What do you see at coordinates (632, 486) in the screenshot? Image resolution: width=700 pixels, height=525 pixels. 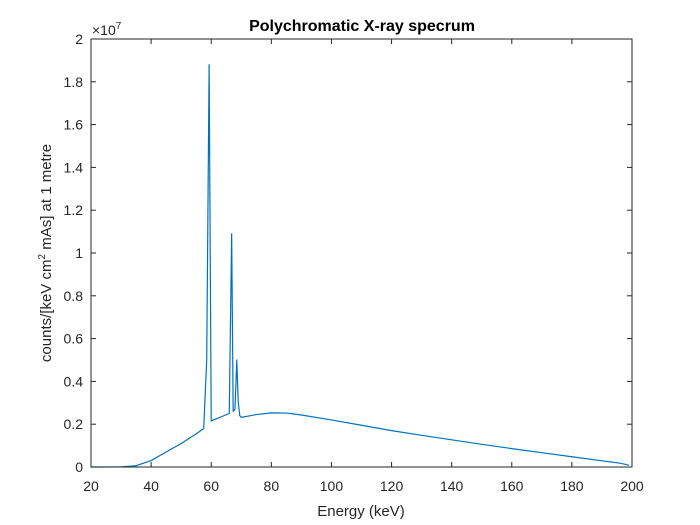 I see `x-tick-label: 200` at bounding box center [632, 486].